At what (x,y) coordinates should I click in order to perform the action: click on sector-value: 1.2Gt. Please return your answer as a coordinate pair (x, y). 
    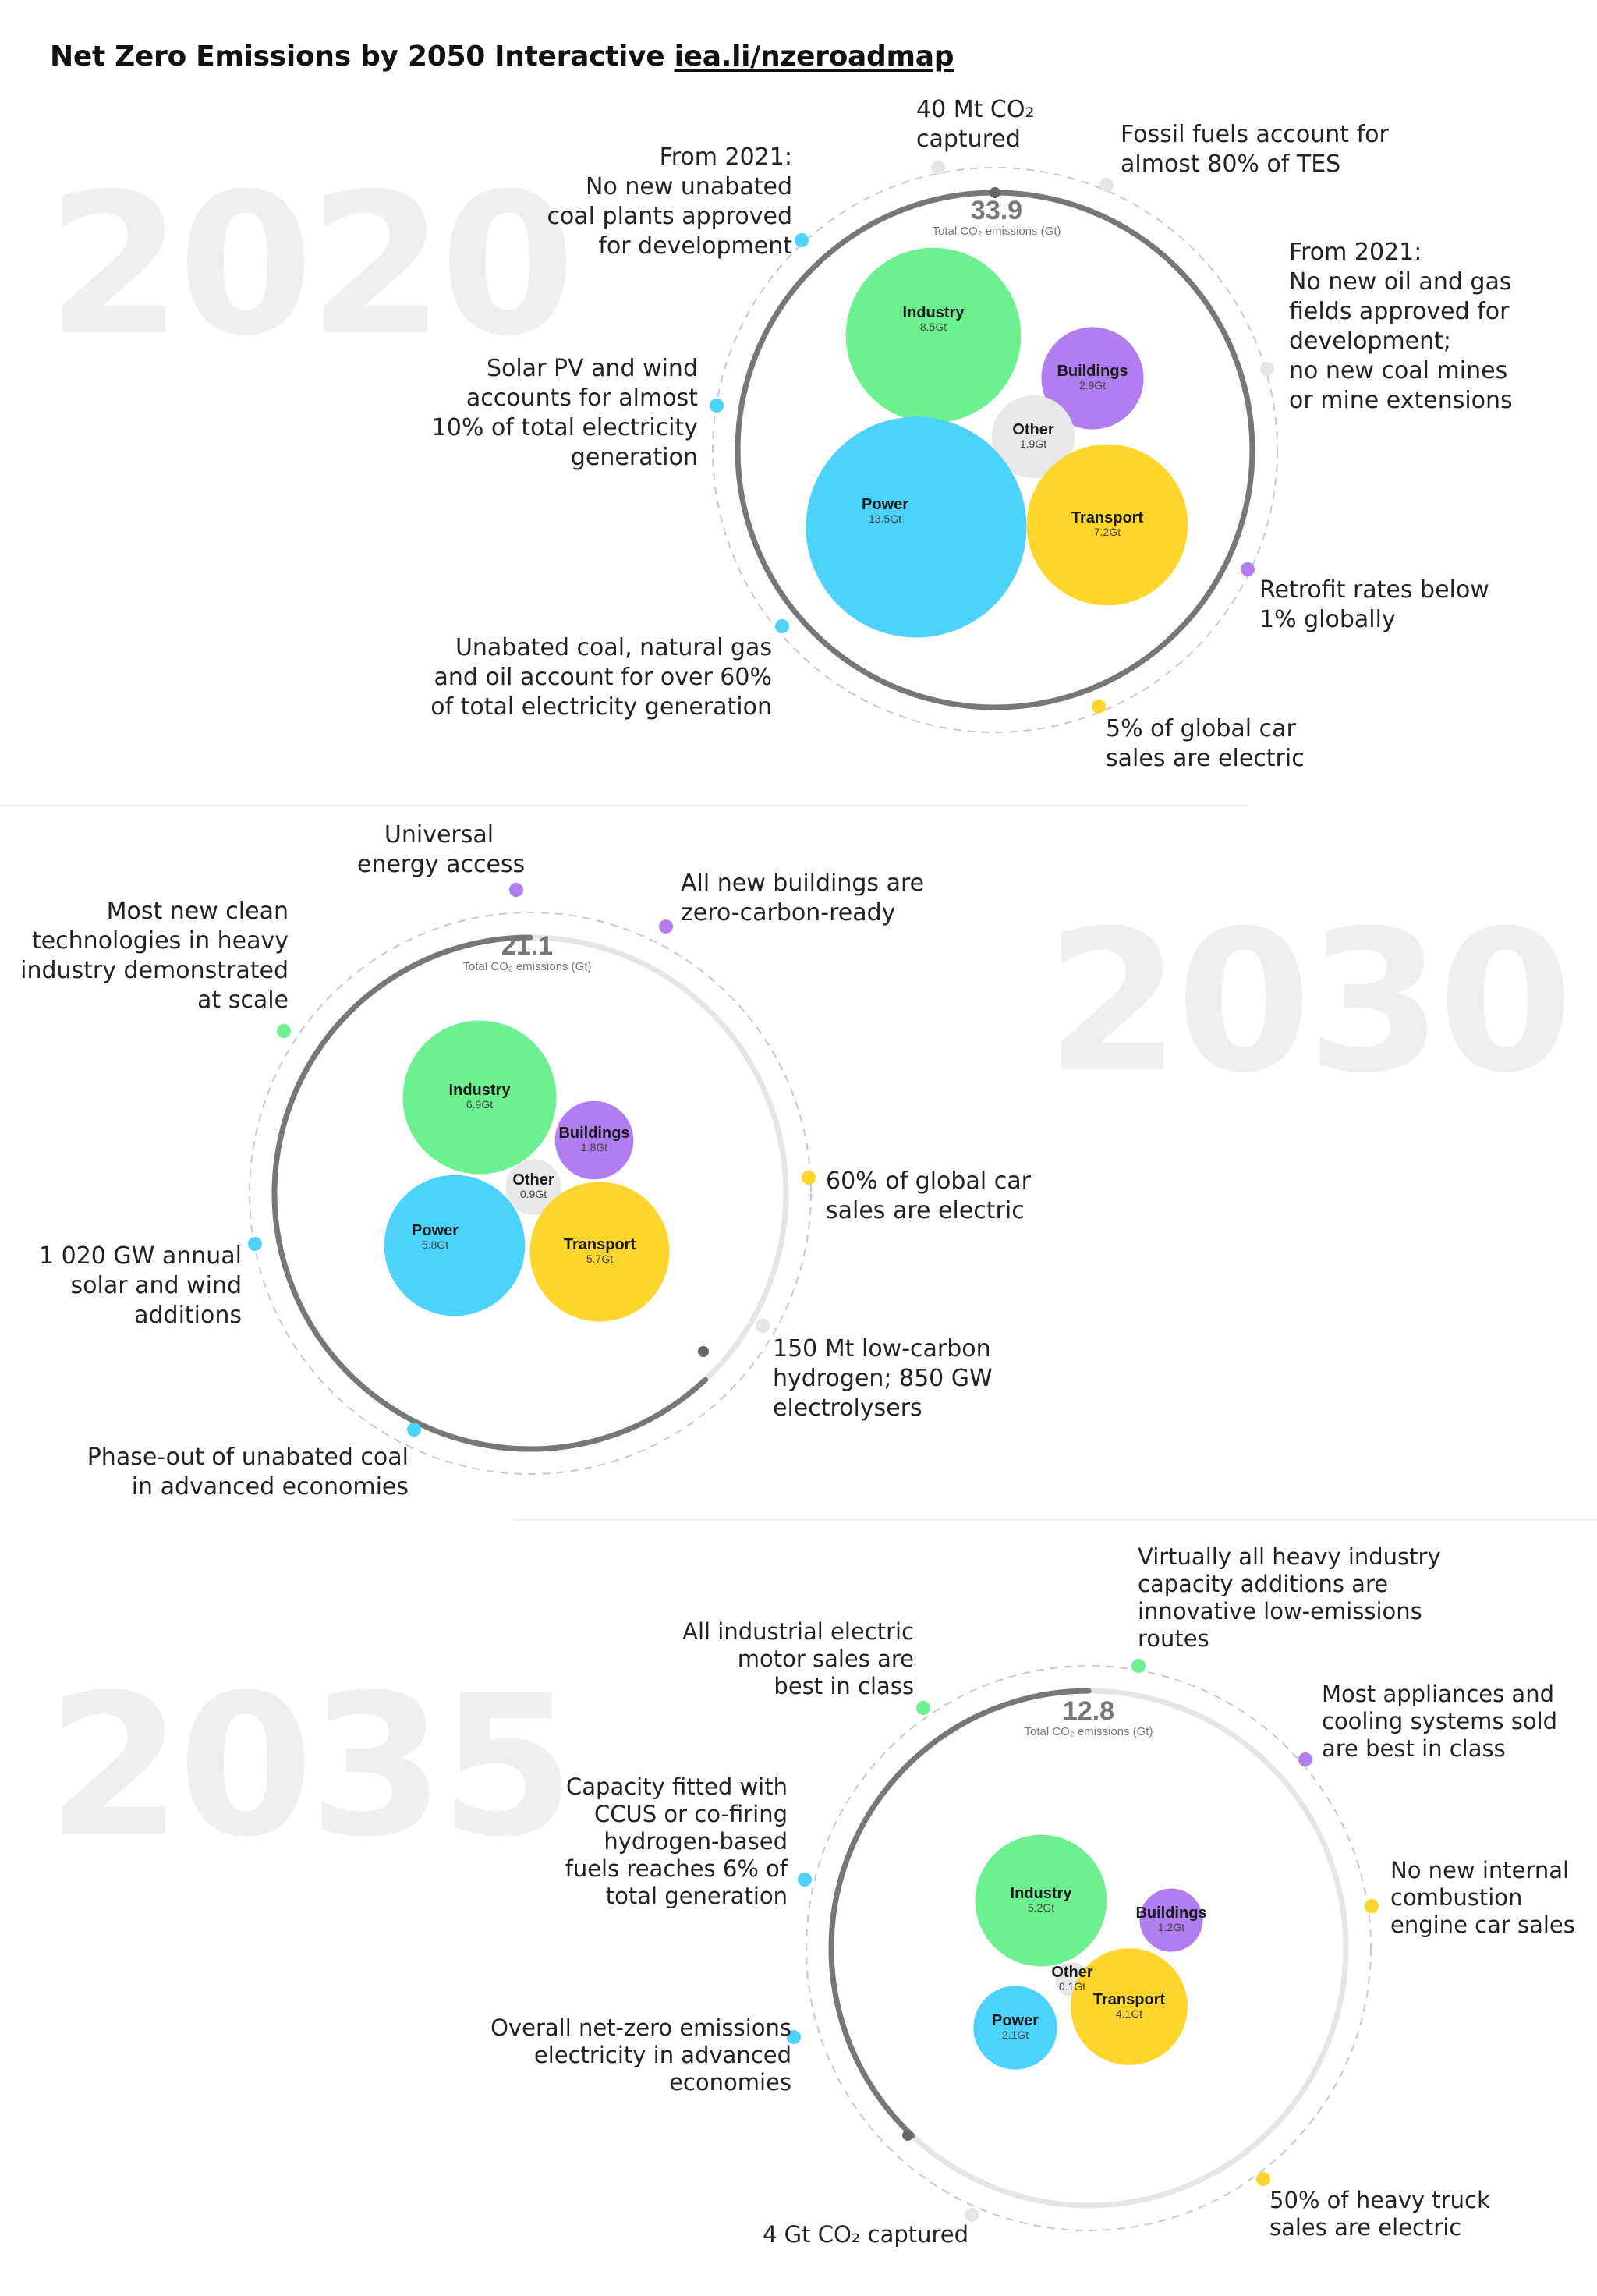
    Looking at the image, I should click on (1171, 1927).